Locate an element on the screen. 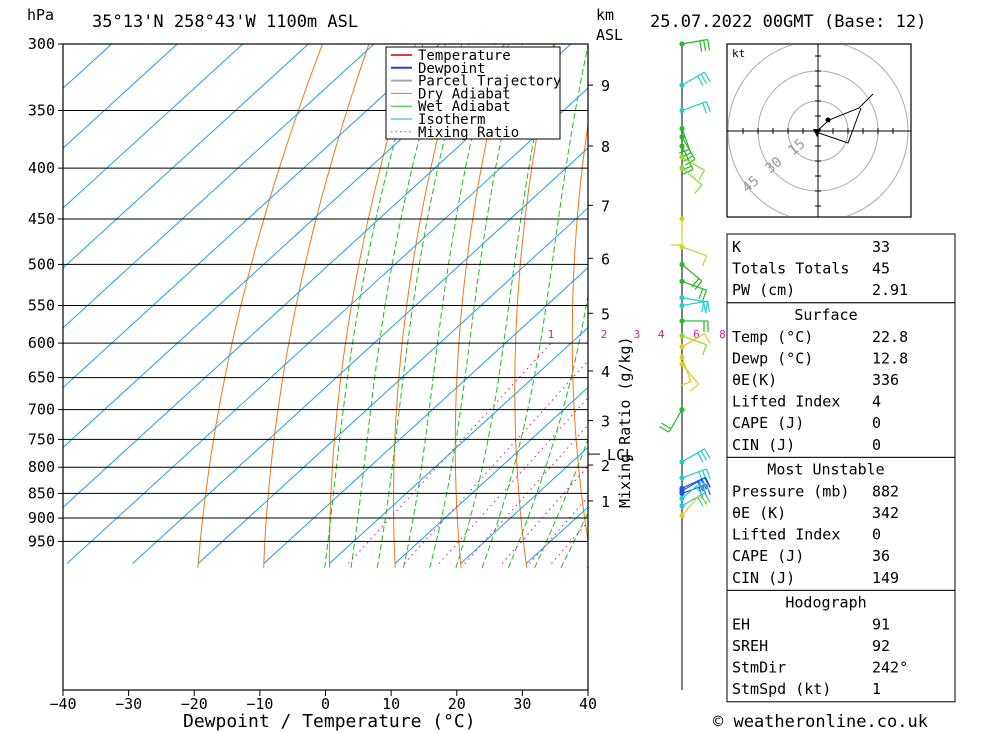 Image resolution: width=1000 pixels, height=733 pixels. legend-dewpoint-label: Dewpoint is located at coordinates (451, 69).